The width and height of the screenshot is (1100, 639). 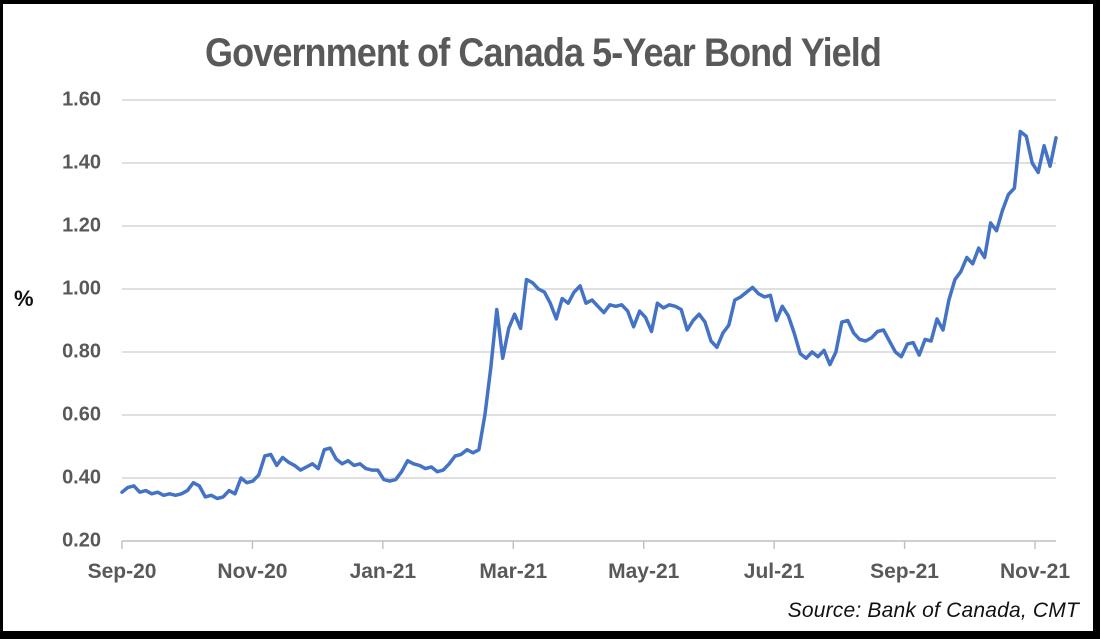 What do you see at coordinates (81, 225) in the screenshot?
I see `y-axis-tick-label: 1.20` at bounding box center [81, 225].